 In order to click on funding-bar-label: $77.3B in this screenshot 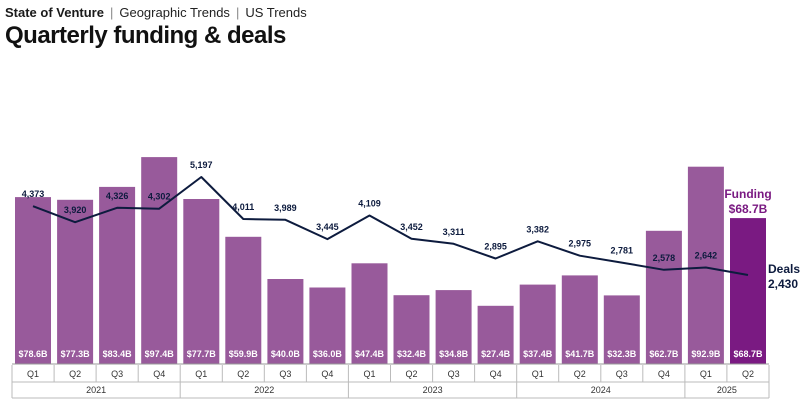, I will do `click(76, 354)`.